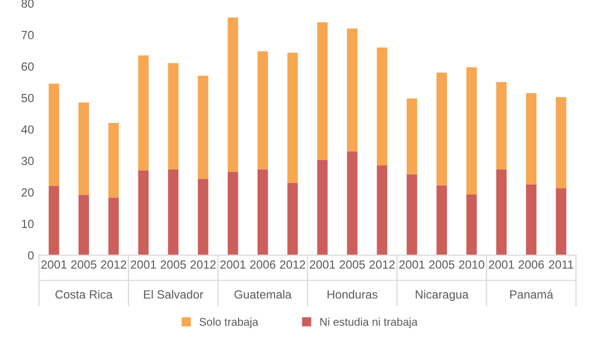  What do you see at coordinates (28, 35) in the screenshot?
I see `y-tick-label: 70` at bounding box center [28, 35].